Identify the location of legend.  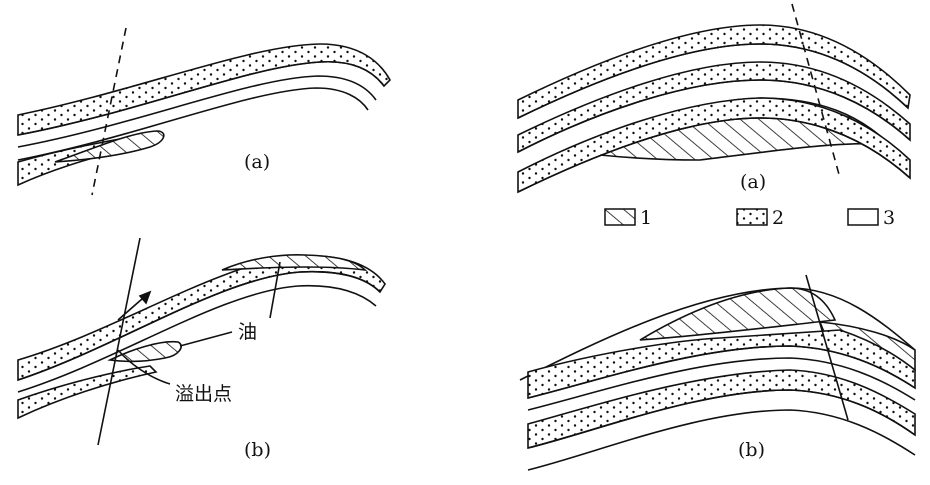
(741, 217).